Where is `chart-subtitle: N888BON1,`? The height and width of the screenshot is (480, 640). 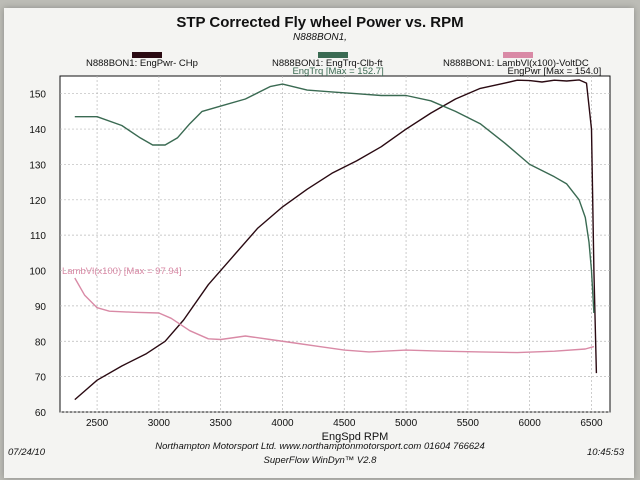 chart-subtitle: N888BON1, is located at coordinates (320, 37).